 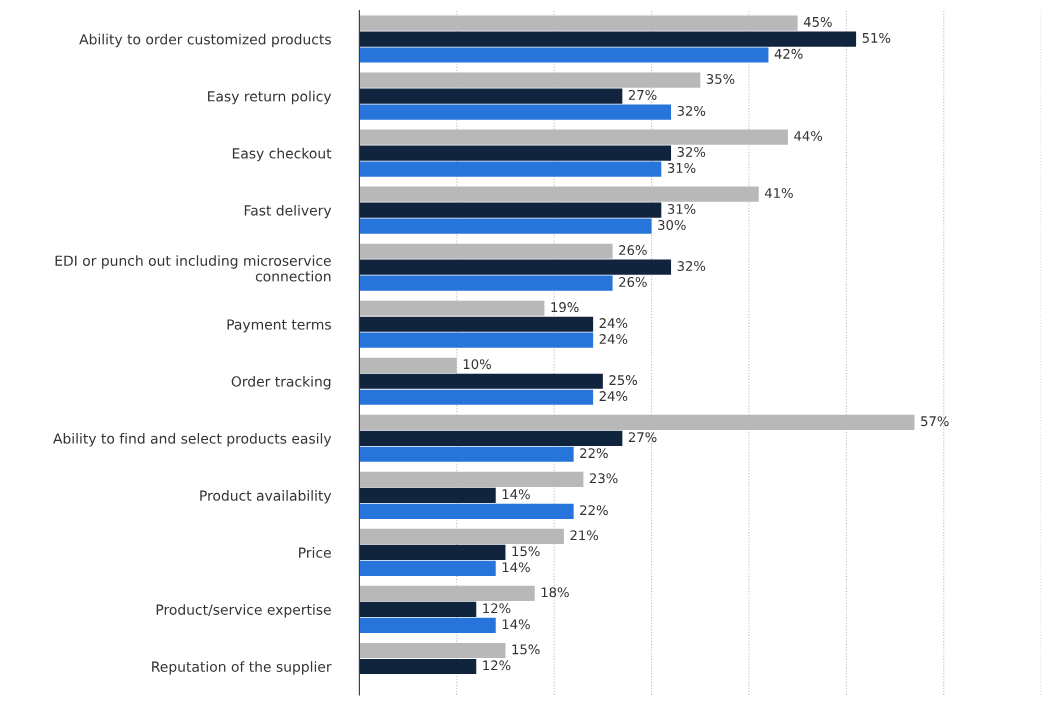 What do you see at coordinates (672, 224) in the screenshot?
I see `data-label: 30%` at bounding box center [672, 224].